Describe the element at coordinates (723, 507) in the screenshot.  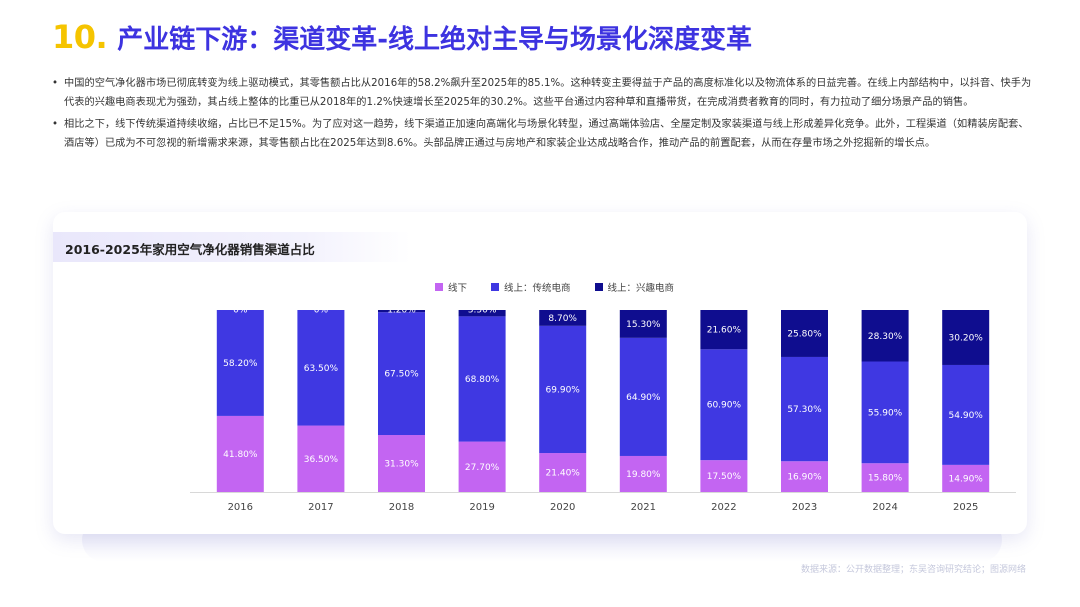
I see `x-tick-label-2022: 2022` at that location.